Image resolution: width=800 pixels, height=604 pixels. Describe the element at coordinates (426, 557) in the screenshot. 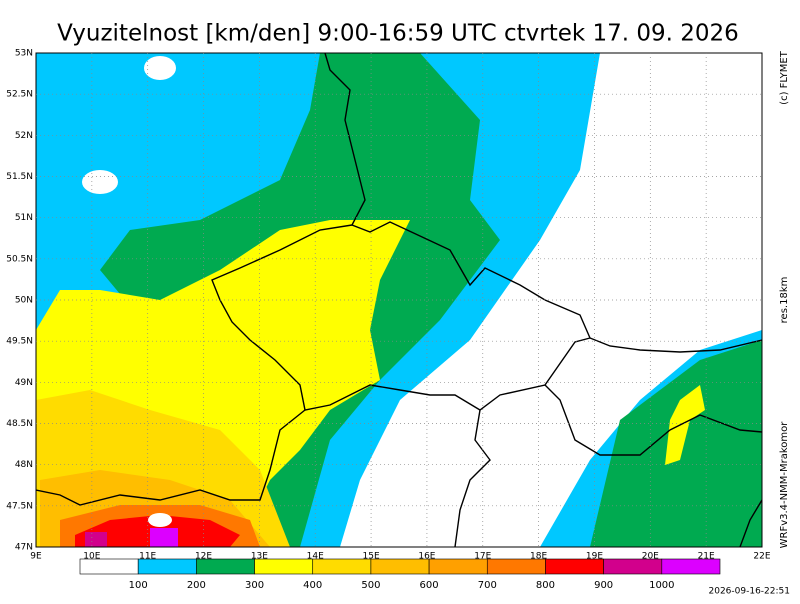

I see `lon-label: 16E` at that location.